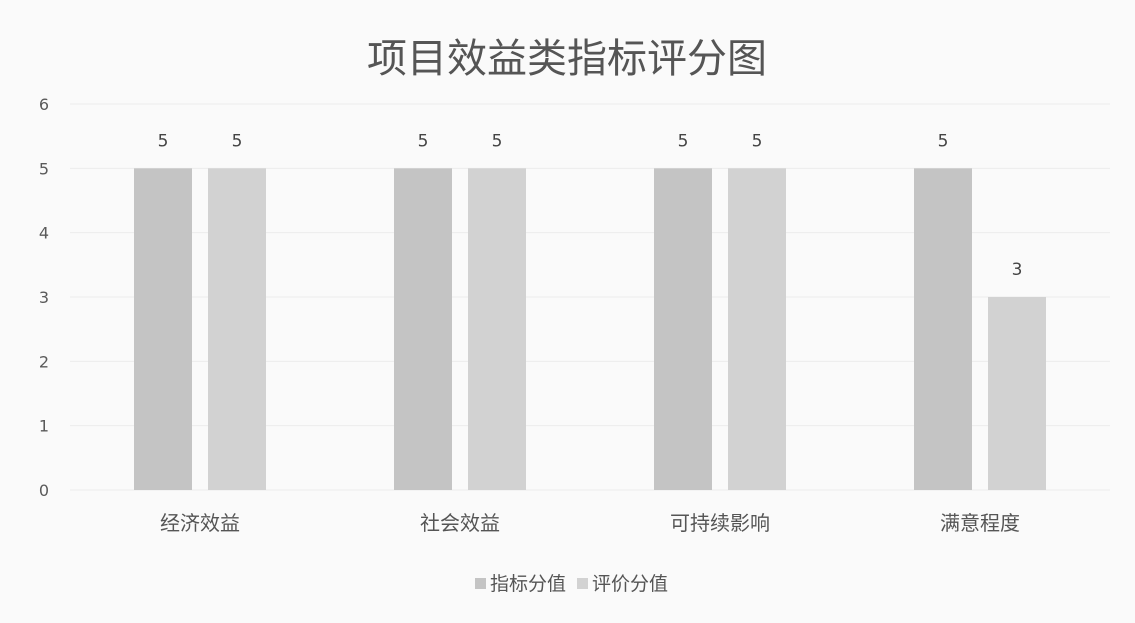  I want to click on legend-label-0: 指标分值, so click(528, 584).